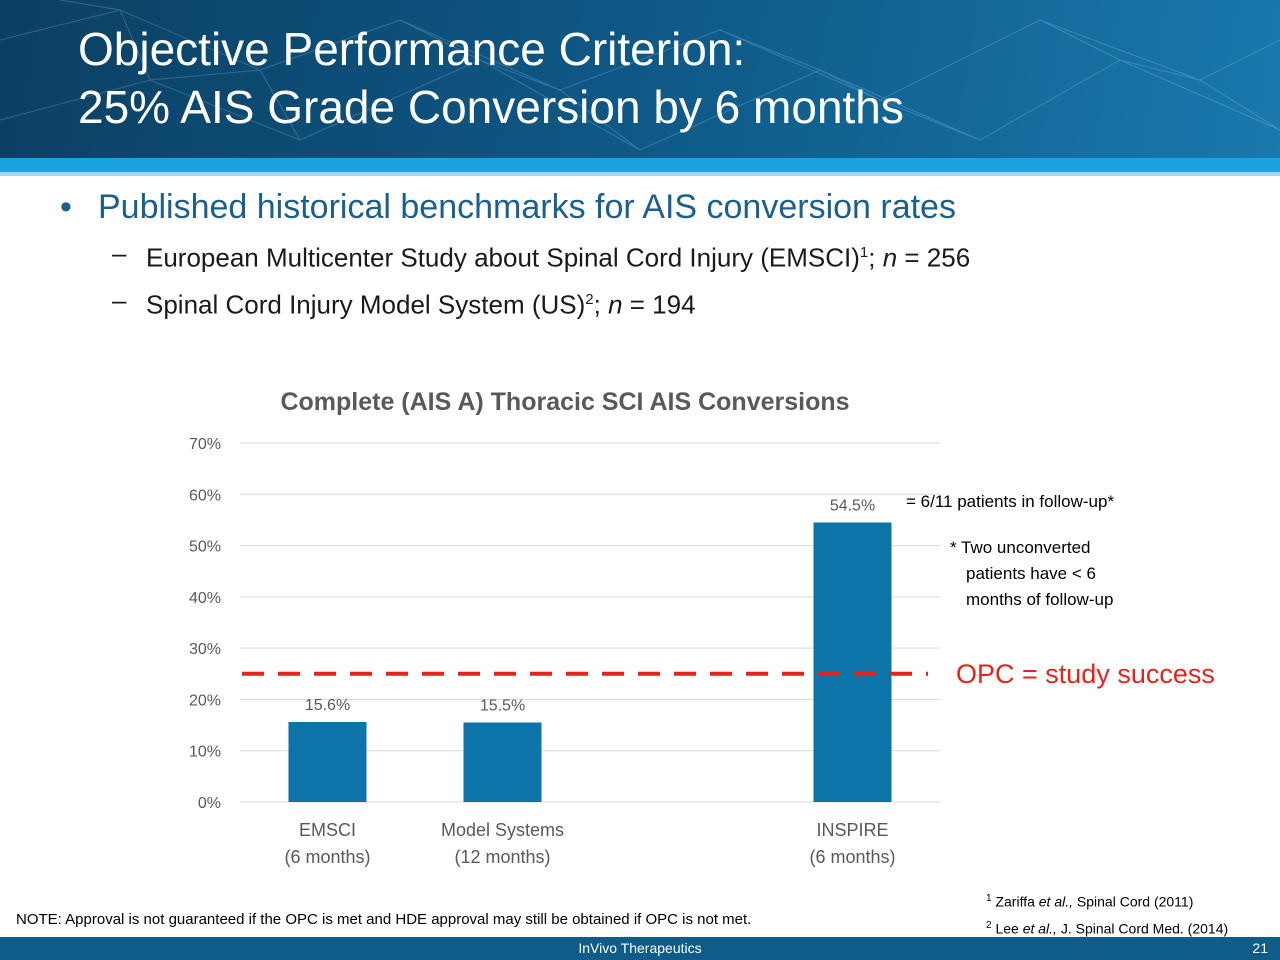  Describe the element at coordinates (989, 898) in the screenshot. I see `reference-number: 1` at that location.